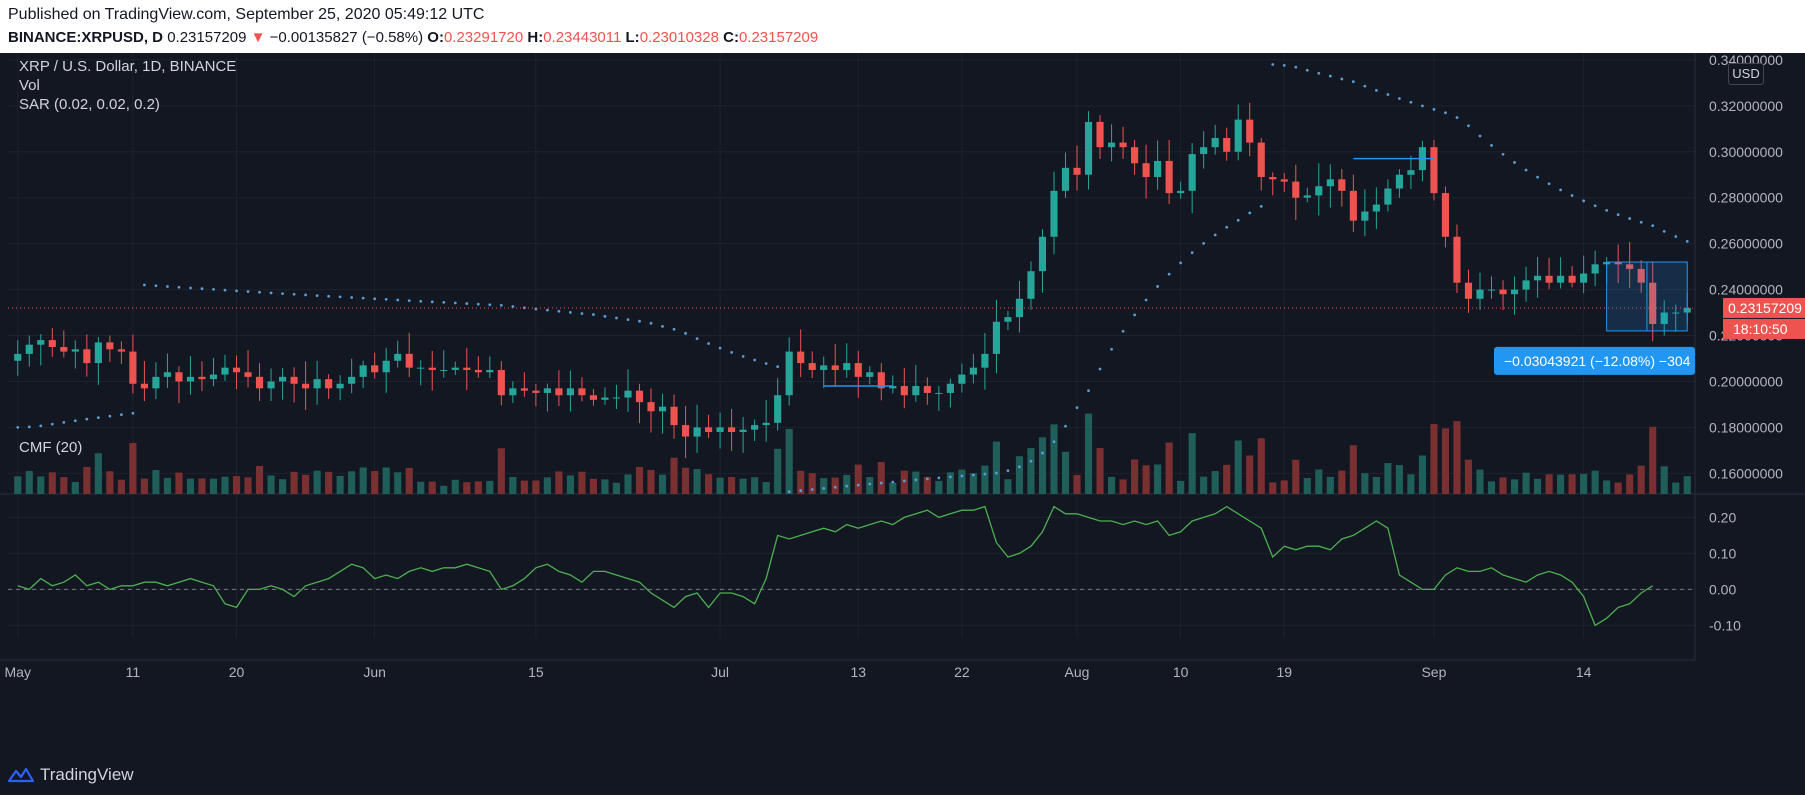 This screenshot has width=1805, height=800. I want to click on currency-button: USD, so click(1746, 74).